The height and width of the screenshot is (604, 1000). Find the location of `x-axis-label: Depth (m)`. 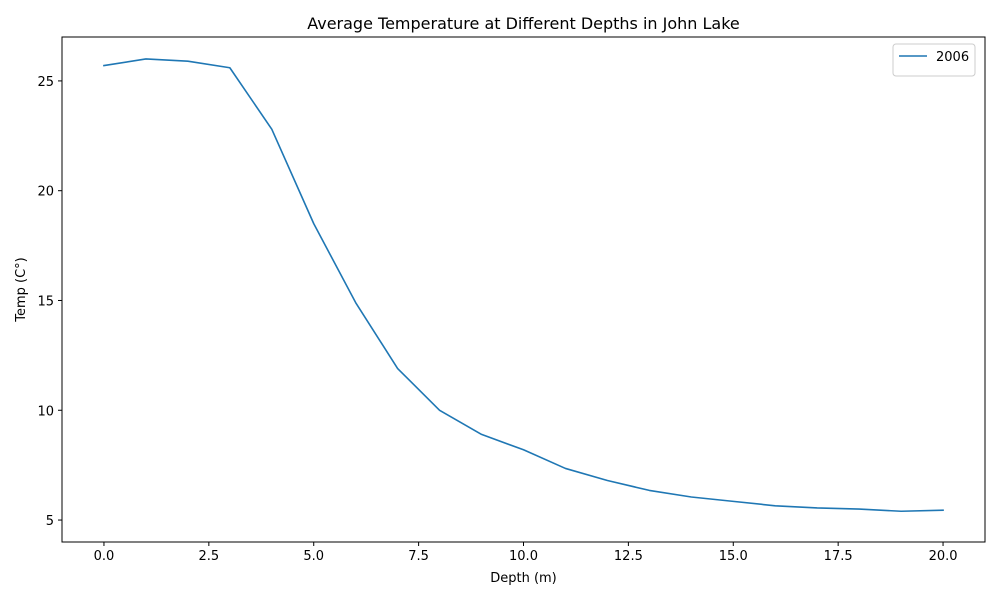

x-axis-label: Depth (m) is located at coordinates (523, 578).